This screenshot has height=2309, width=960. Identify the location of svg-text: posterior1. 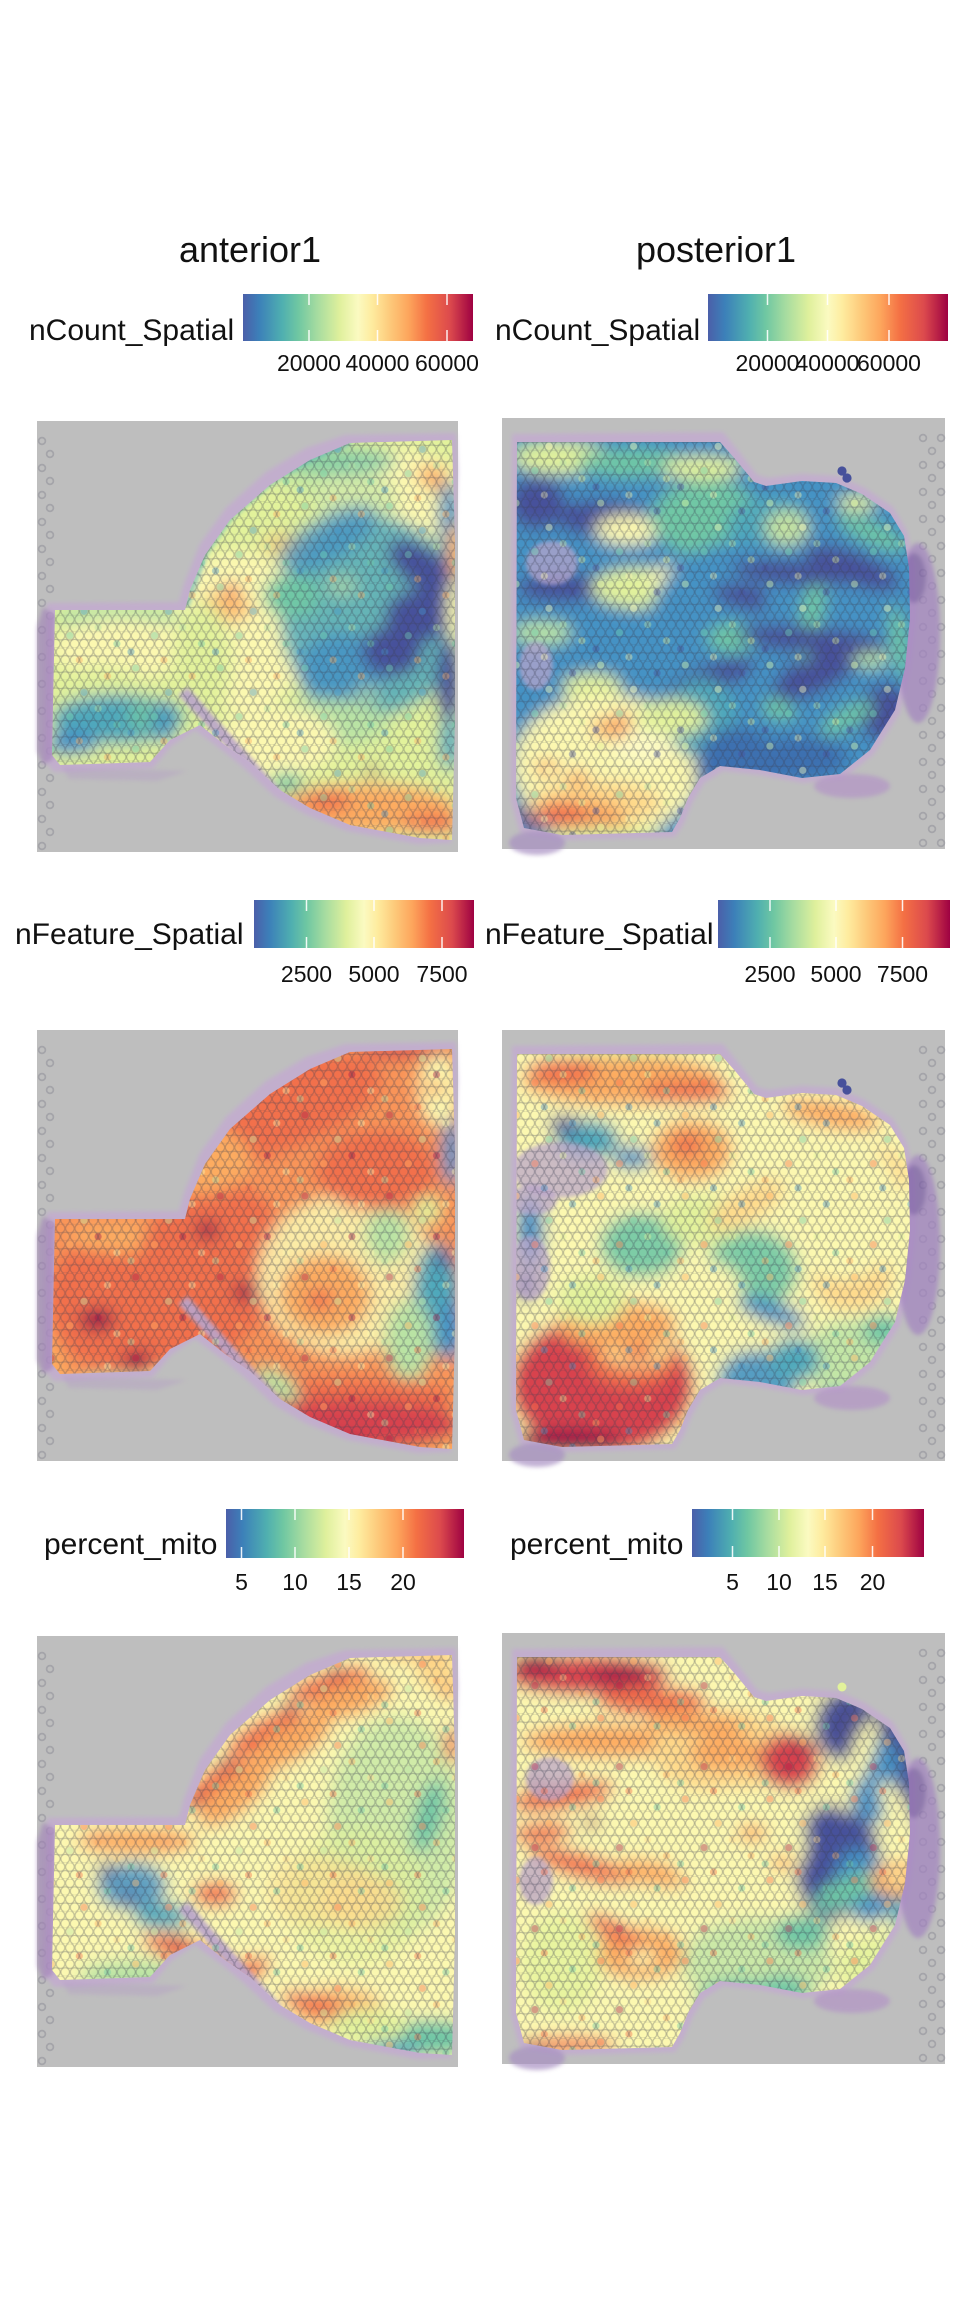
(716, 249).